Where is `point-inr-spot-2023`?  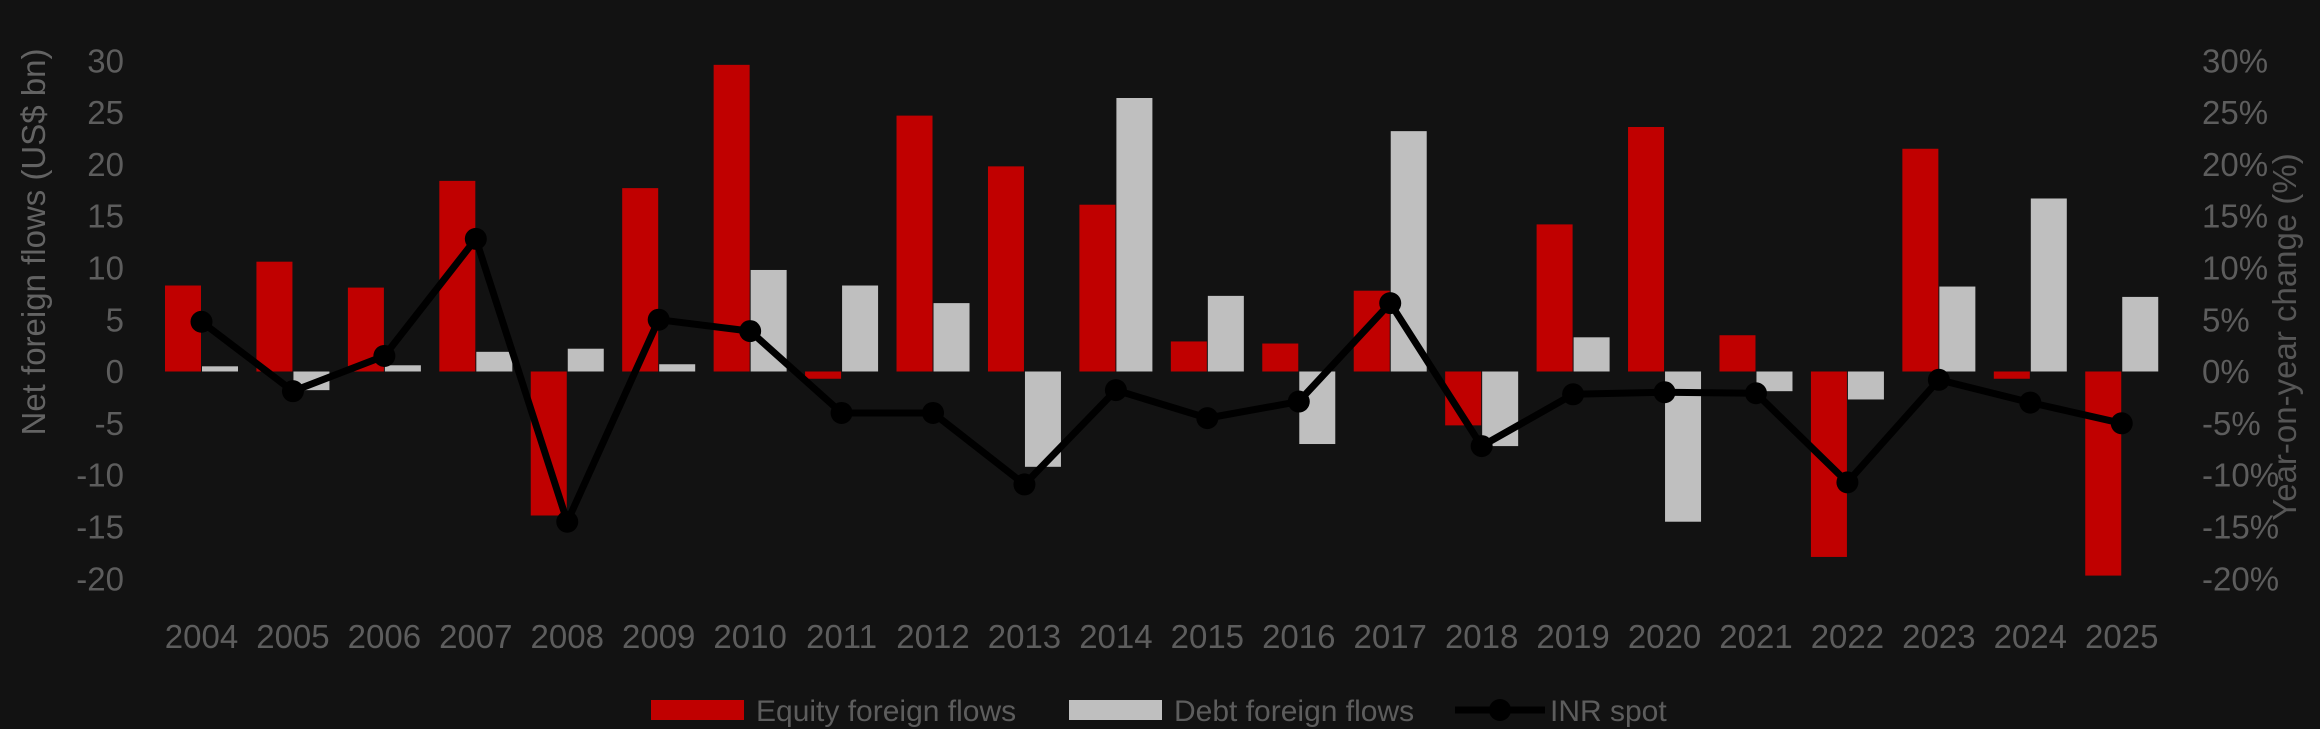 point-inr-spot-2023 is located at coordinates (1938, 379).